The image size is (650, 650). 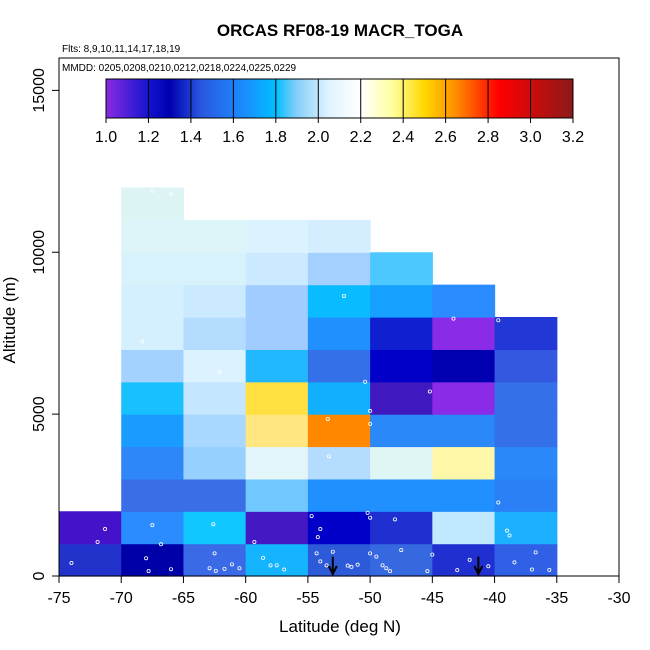 I want to click on colorbar-tick-label: 1.6, so click(x=233, y=137).